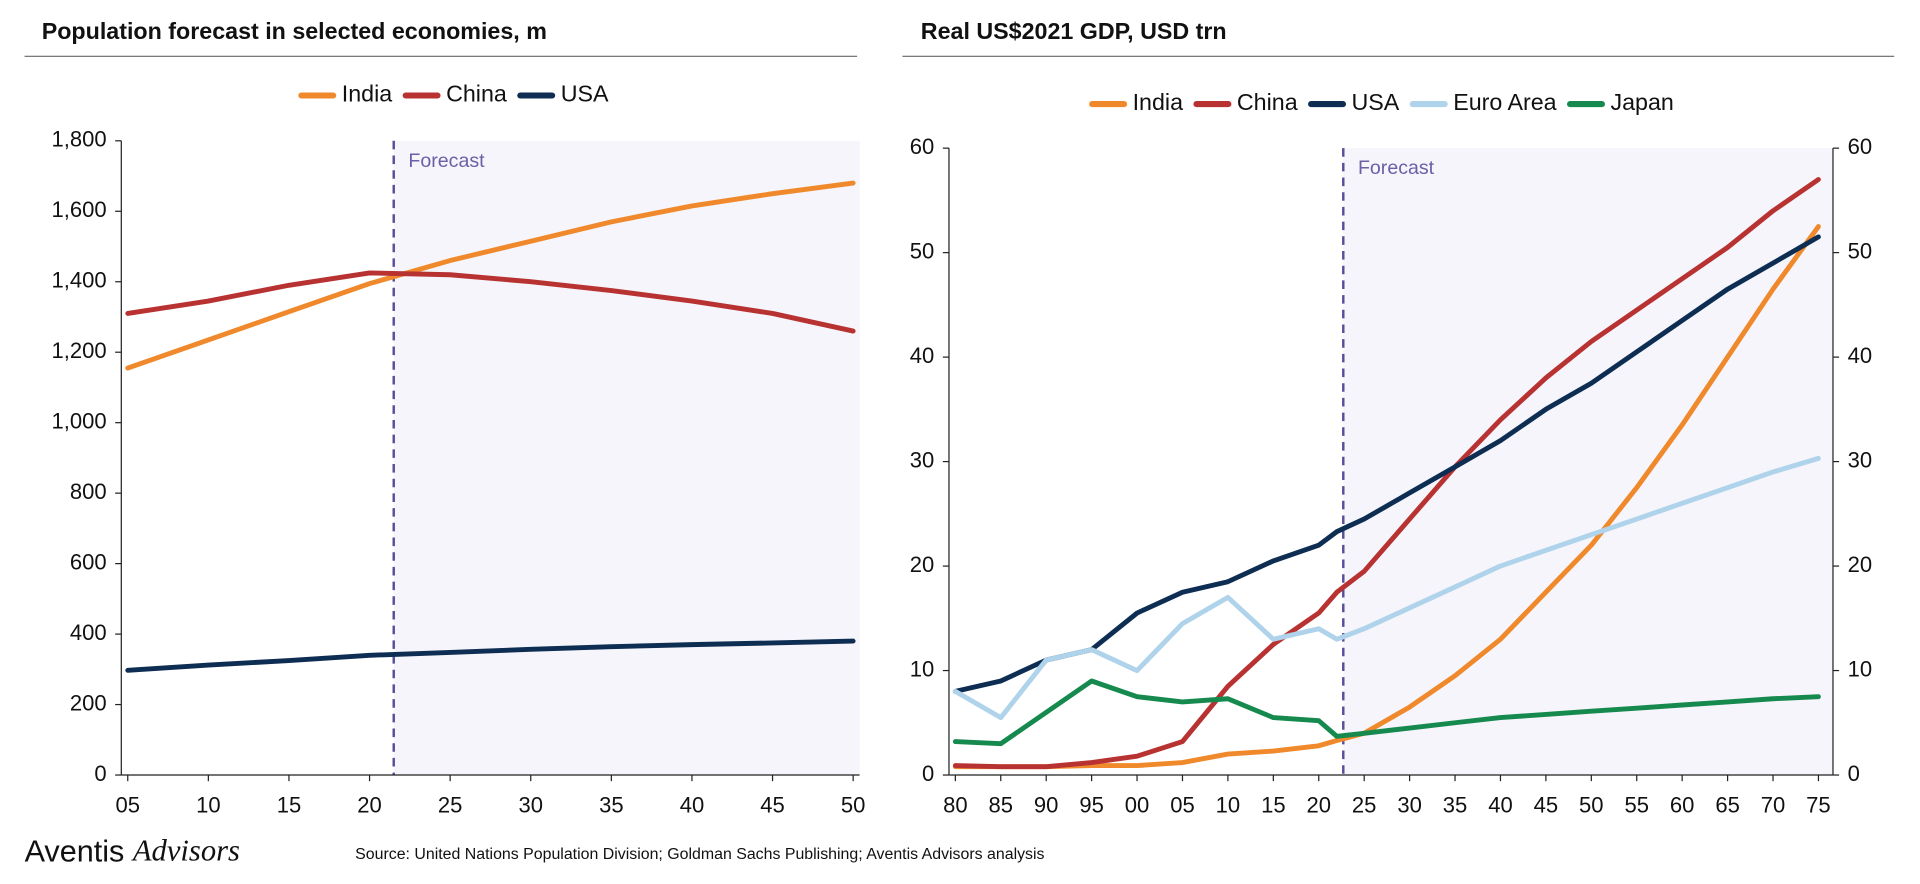 The width and height of the screenshot is (1920, 884). Describe the element at coordinates (79, 139) in the screenshot. I see `y-tick-label: 1,800` at that location.